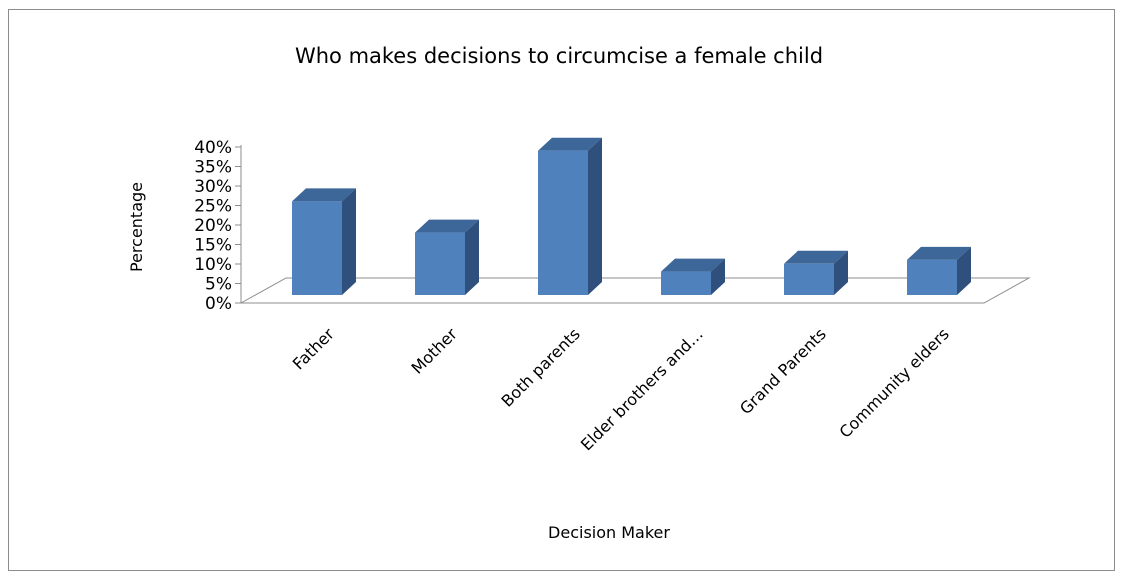 The width and height of the screenshot is (1121, 576). I want to click on y-tick-label: 20%, so click(213, 226).